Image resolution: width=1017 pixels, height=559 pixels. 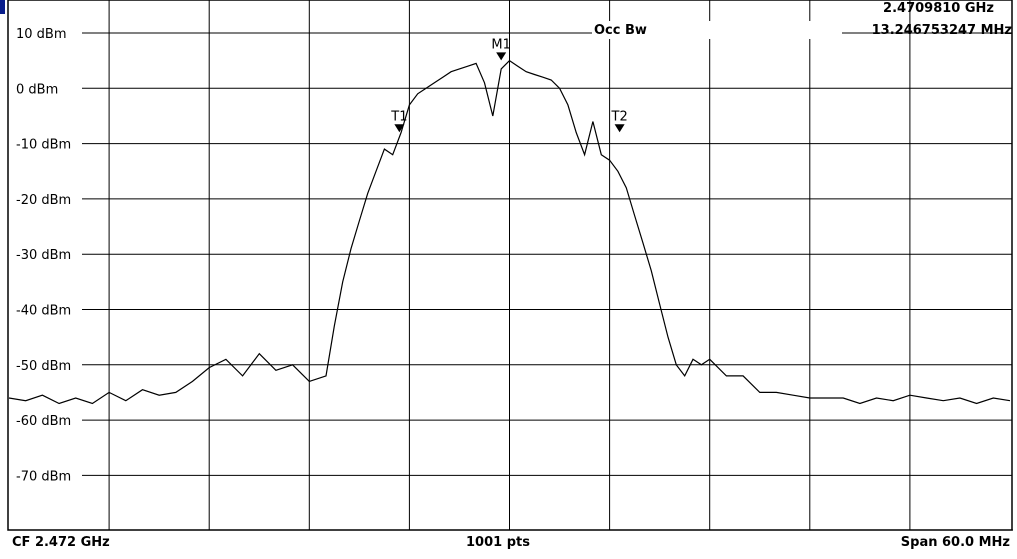 I want to click on marker-t1-symbol, so click(x=399, y=128).